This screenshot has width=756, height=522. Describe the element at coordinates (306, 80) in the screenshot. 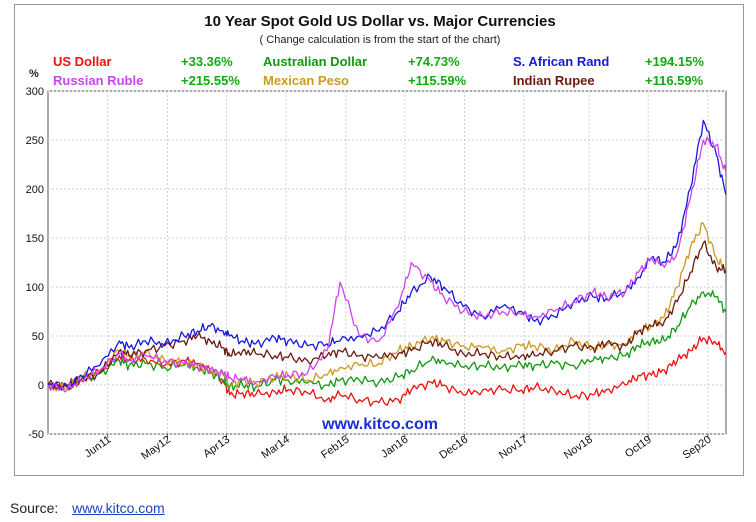

I see `legend-entry: Mexican Peso` at that location.